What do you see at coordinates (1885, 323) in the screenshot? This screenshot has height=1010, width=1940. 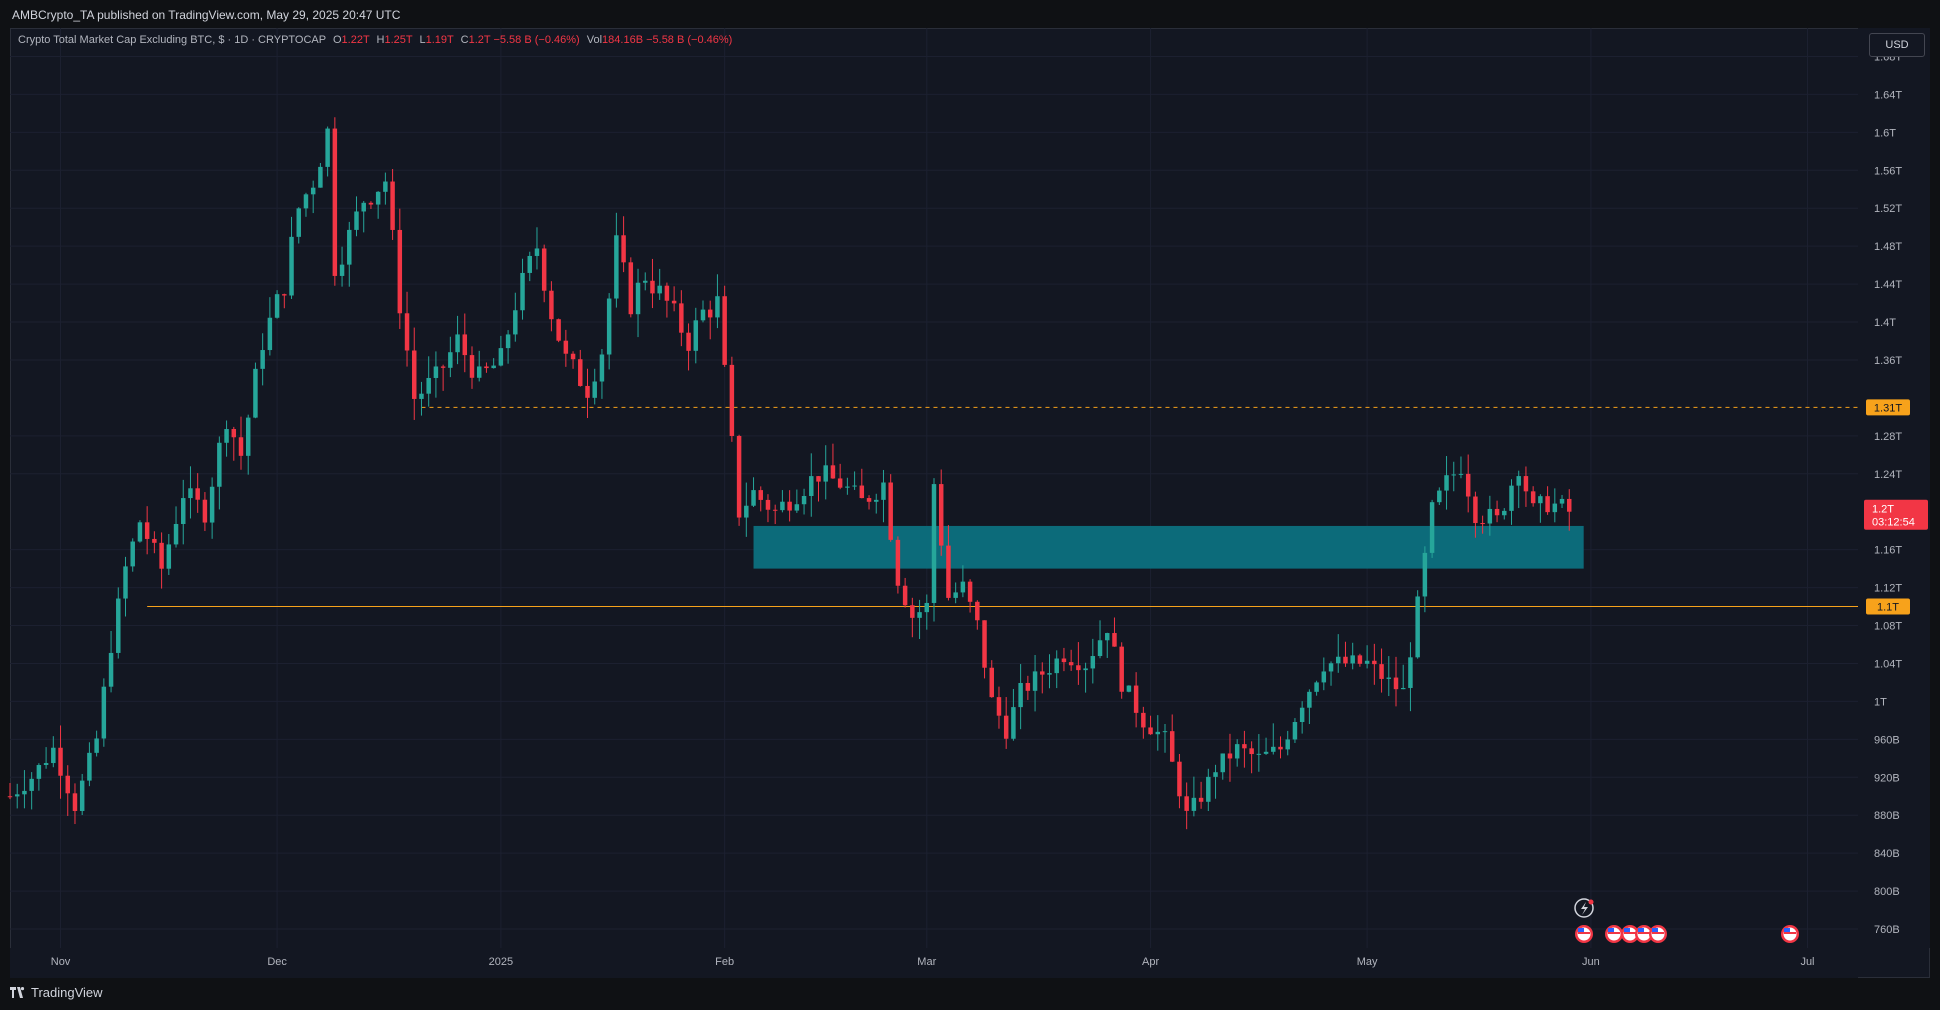 I see `price-tick-label: 1.4T` at bounding box center [1885, 323].